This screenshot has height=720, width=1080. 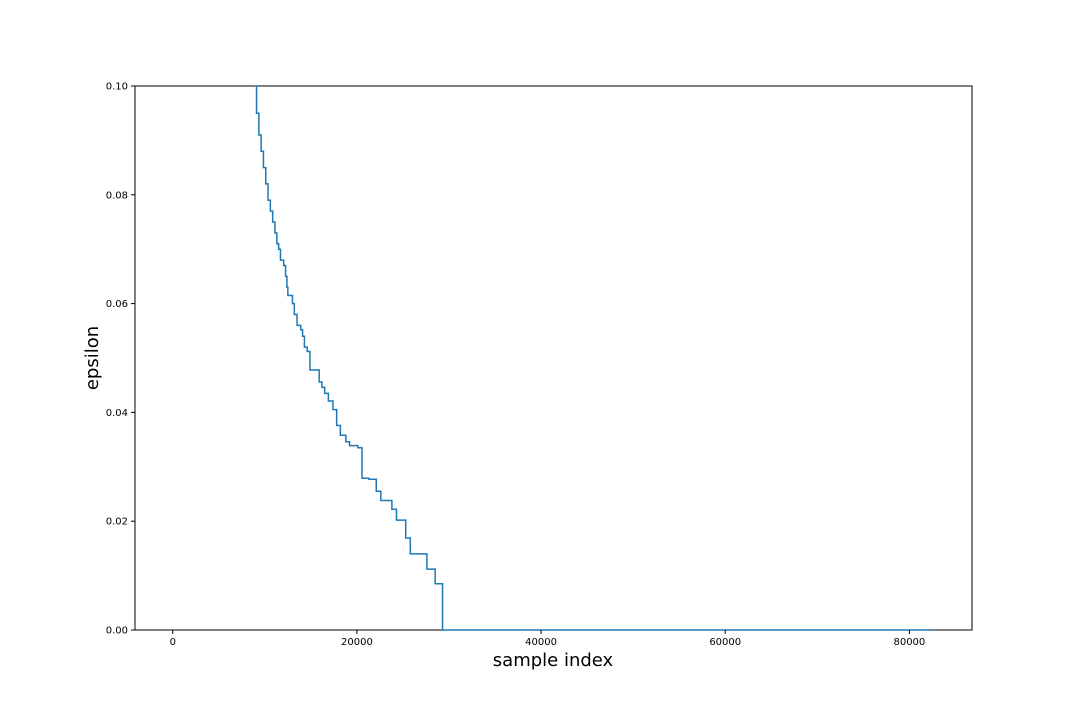 What do you see at coordinates (357, 642) in the screenshot?
I see `x-tick-label: 20000` at bounding box center [357, 642].